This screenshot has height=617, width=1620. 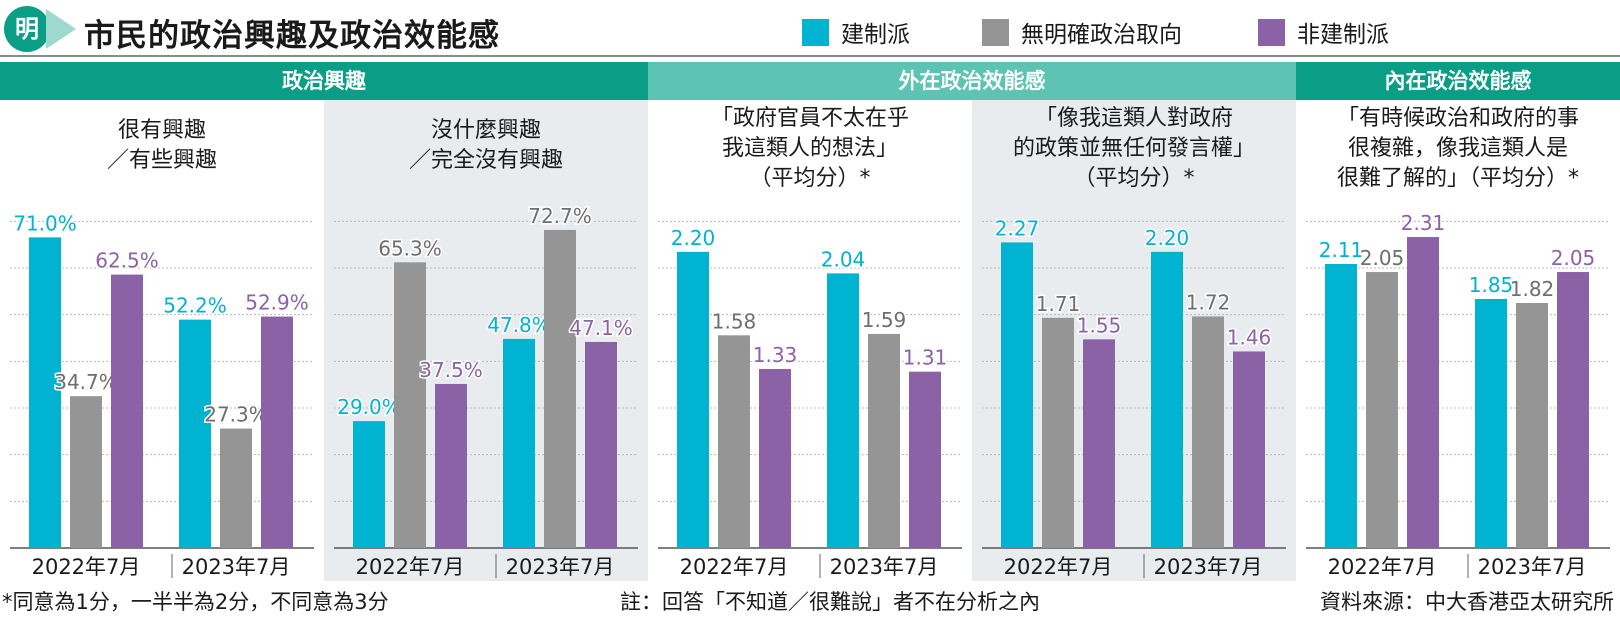 What do you see at coordinates (1343, 35) in the screenshot?
I see `legend-label-3: 非建制派` at bounding box center [1343, 35].